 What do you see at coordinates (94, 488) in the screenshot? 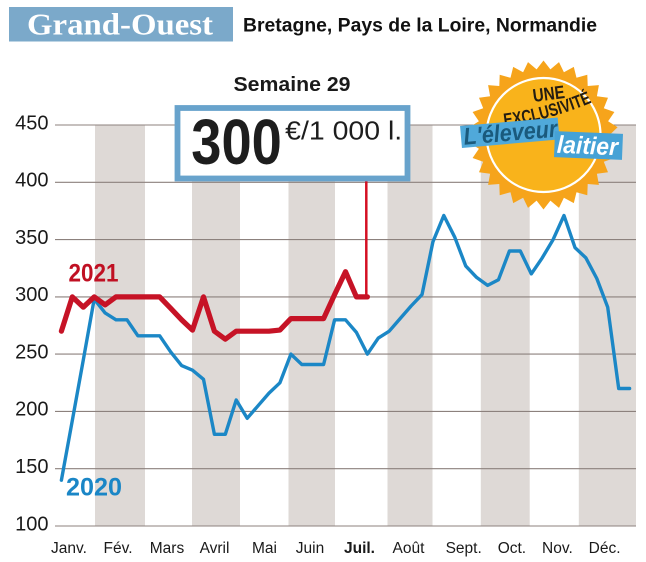
I see `svg-text: 2020` at bounding box center [94, 488].